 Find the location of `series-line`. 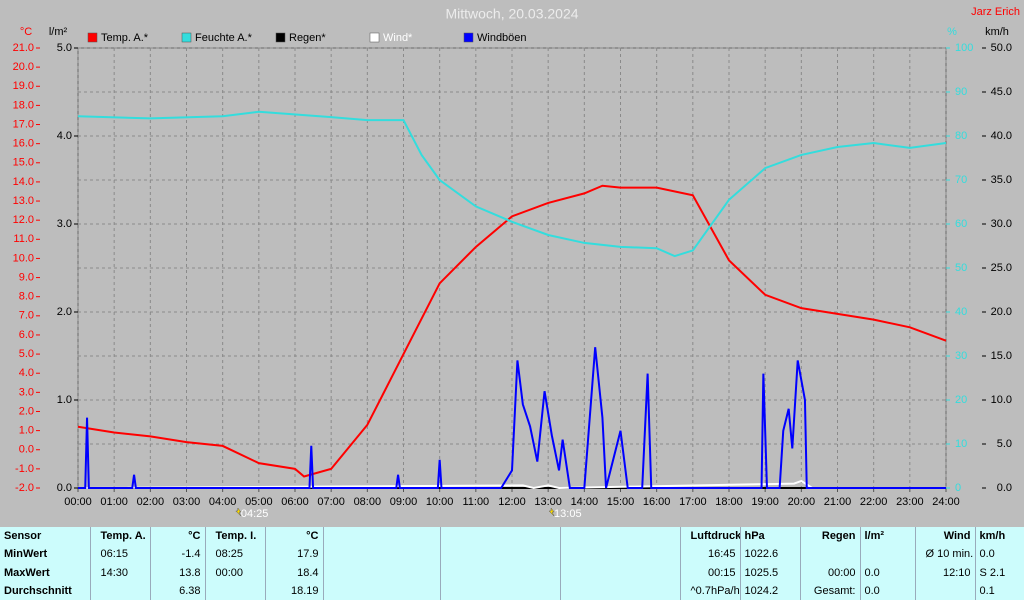

series-line is located at coordinates (511, 484).